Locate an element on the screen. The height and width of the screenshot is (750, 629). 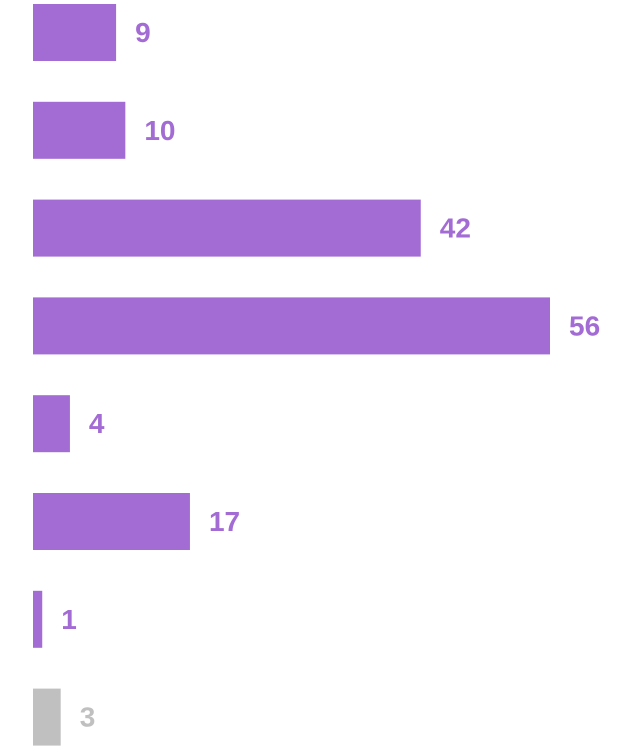
bar-value-label: 4 is located at coordinates (97, 423).